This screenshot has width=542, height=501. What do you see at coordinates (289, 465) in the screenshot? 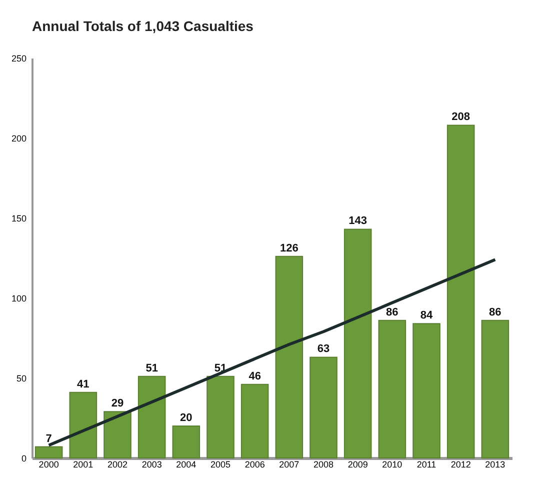
I see `x-tick-label: 2007` at bounding box center [289, 465].